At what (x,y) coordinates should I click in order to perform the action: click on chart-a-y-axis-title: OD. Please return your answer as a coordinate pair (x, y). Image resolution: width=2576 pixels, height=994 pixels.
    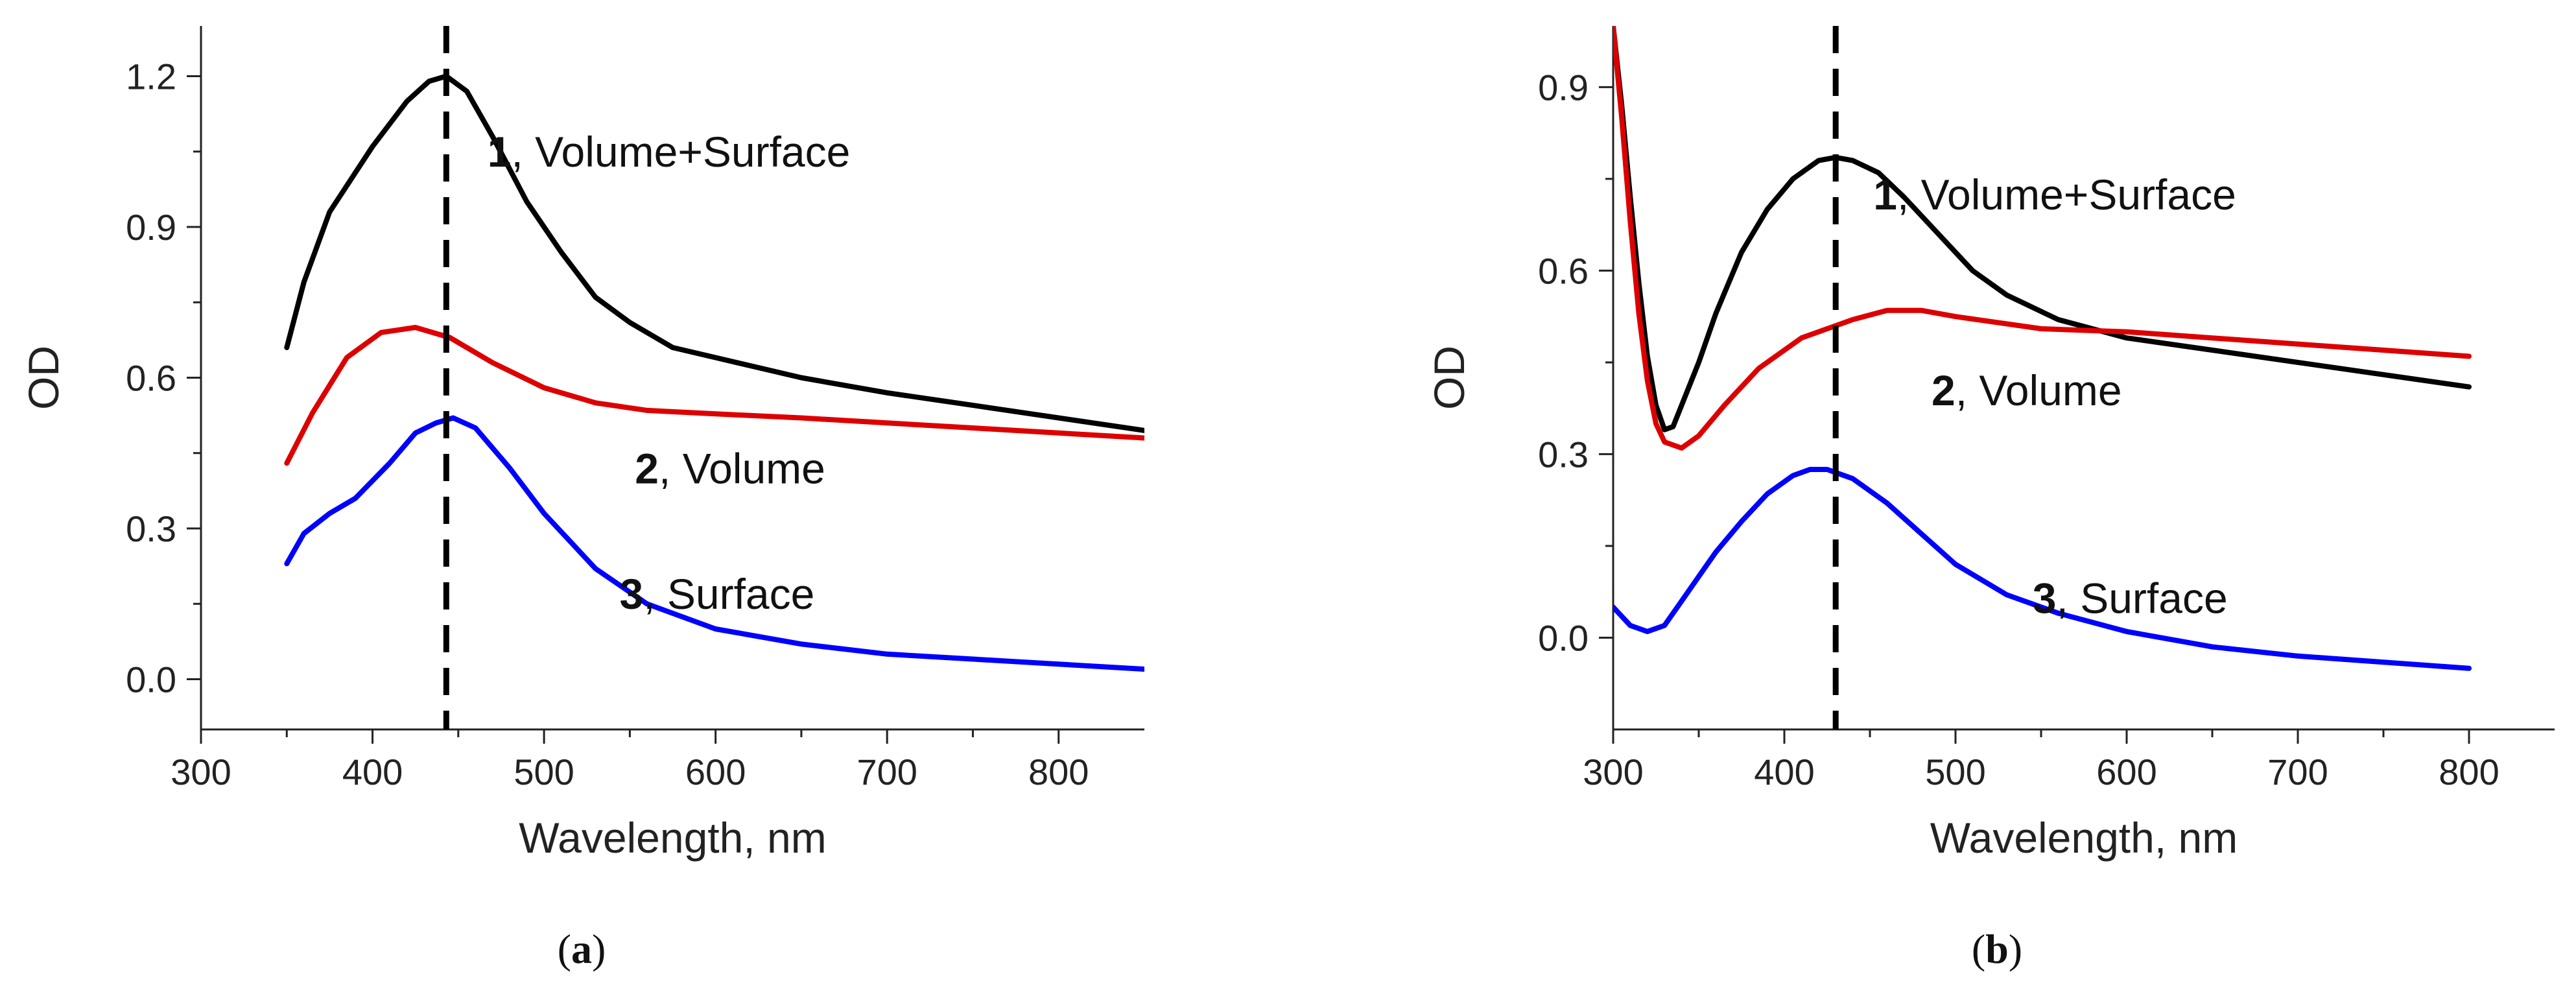
    Looking at the image, I should click on (43, 378).